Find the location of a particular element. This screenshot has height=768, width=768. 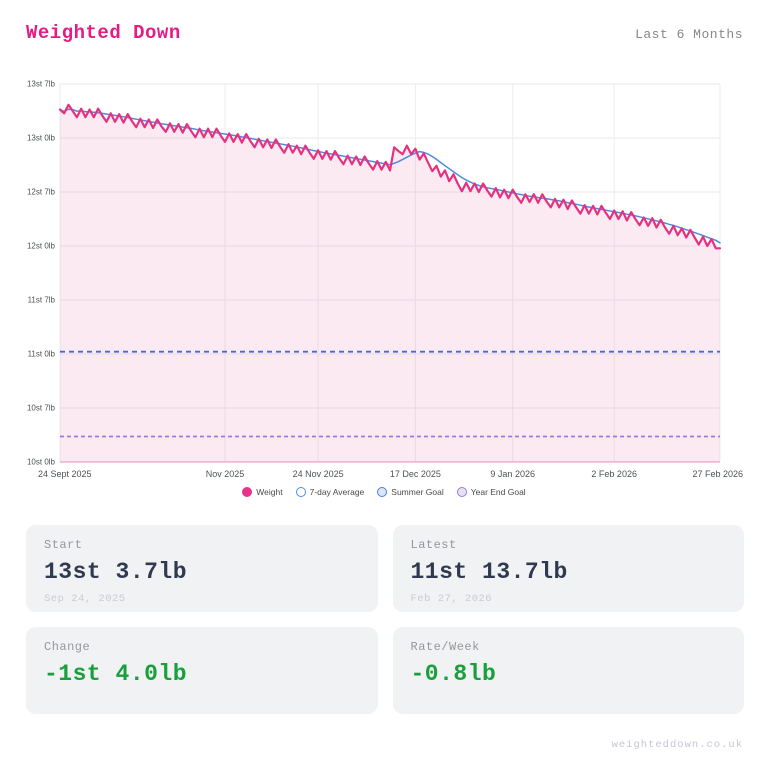

legend-label: Summer Goal is located at coordinates (417, 492).